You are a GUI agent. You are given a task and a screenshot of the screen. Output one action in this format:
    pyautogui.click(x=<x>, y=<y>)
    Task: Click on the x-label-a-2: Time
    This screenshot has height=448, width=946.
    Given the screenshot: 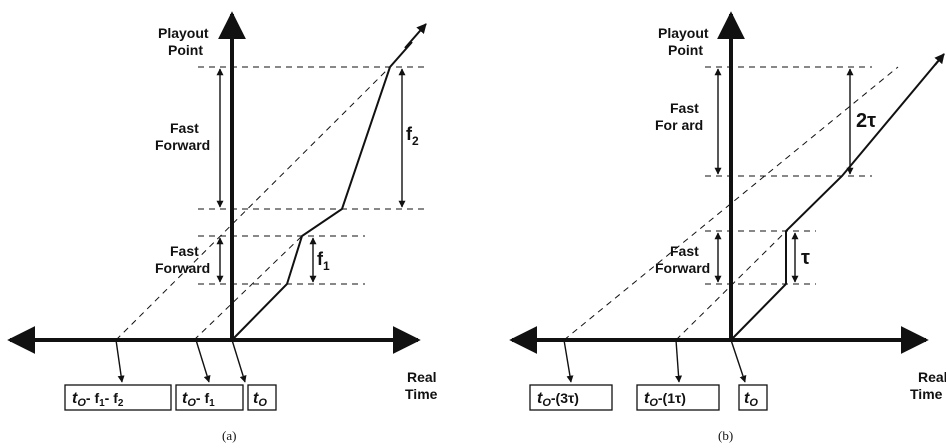 What is the action you would take?
    pyautogui.click(x=421, y=394)
    